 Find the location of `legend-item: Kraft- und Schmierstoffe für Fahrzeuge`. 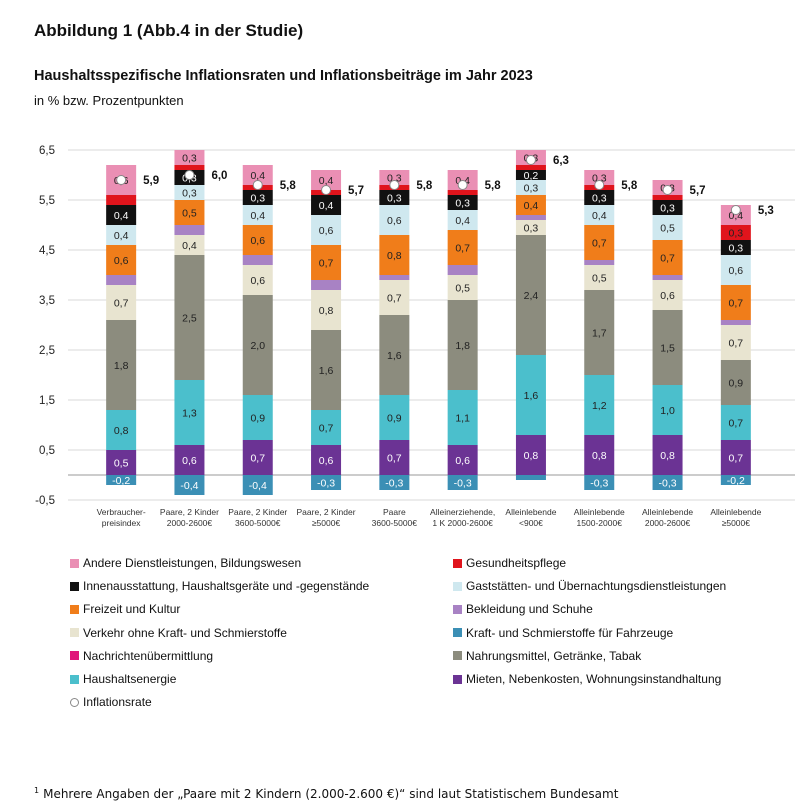

legend-item: Kraft- und Schmierstoffe für Fahrzeuge is located at coordinates (563, 633).